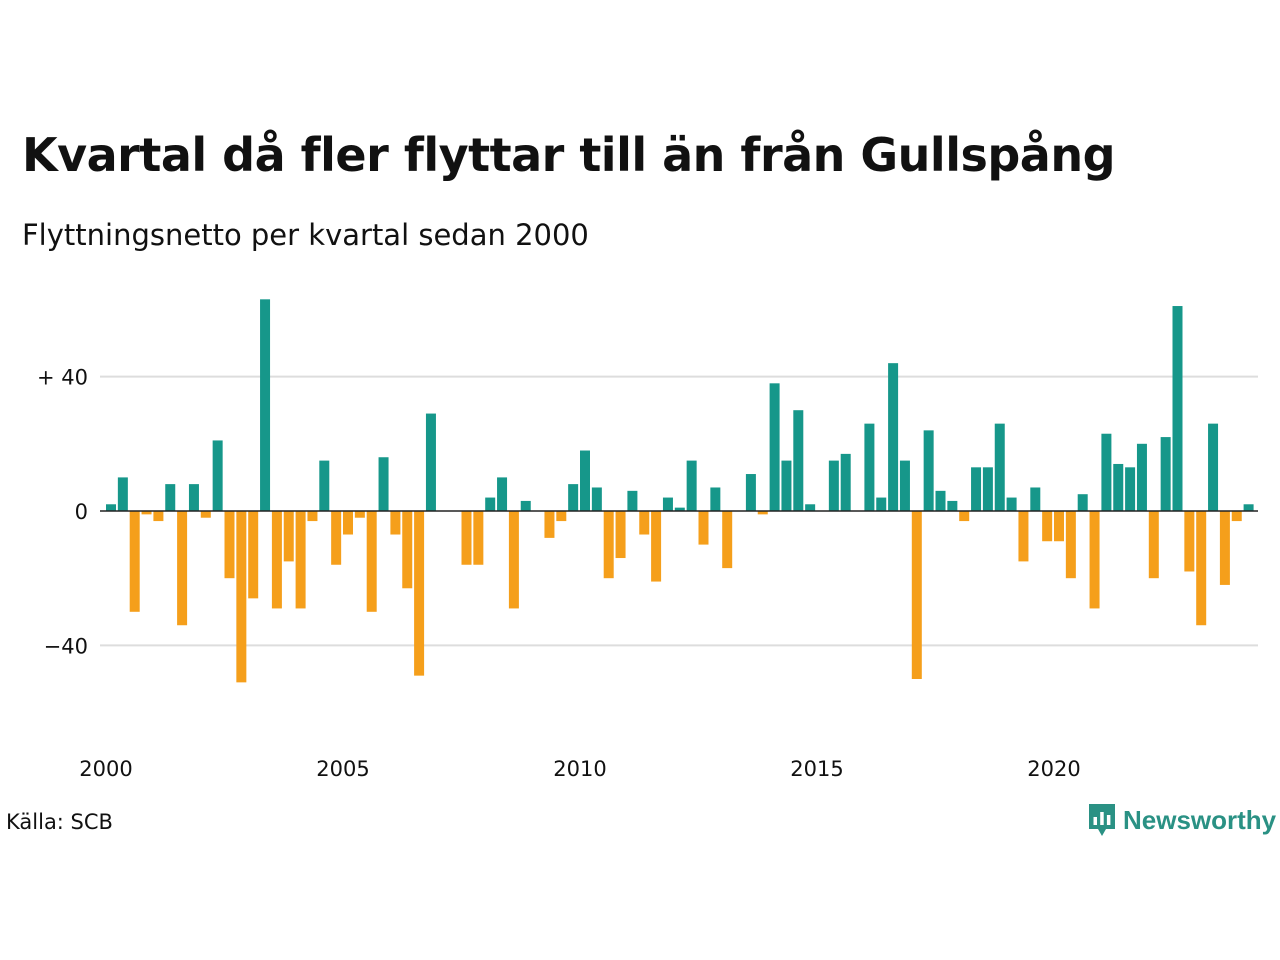  What do you see at coordinates (59, 822) in the screenshot?
I see `source-note: Källa: SCB` at bounding box center [59, 822].